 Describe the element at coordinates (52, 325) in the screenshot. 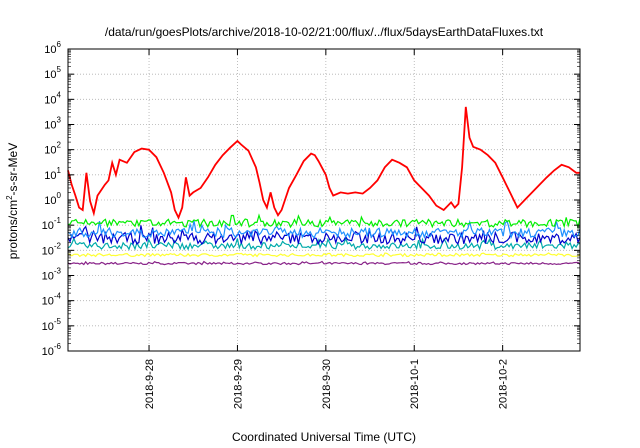

I see `y-tick-label: 10⁻⁵` at that location.